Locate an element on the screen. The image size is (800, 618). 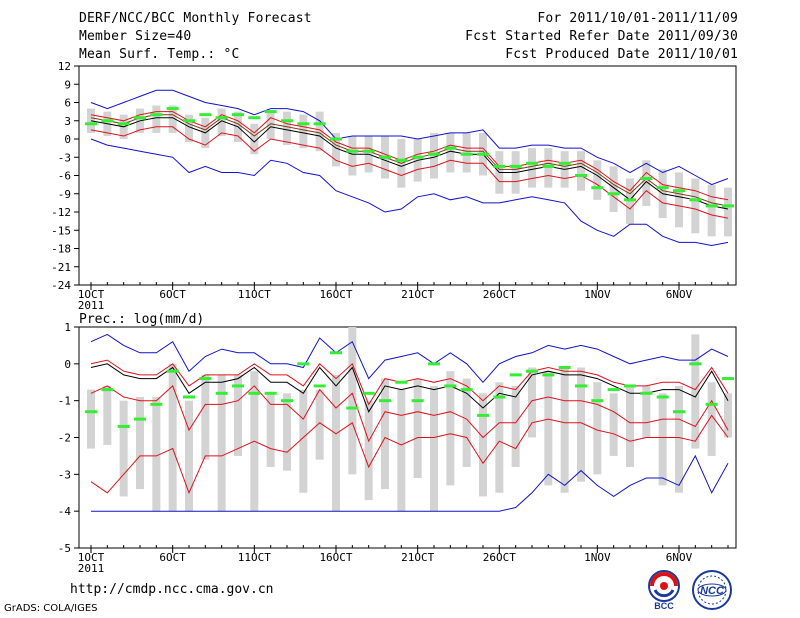
prec-x-tick-label: 26OCT is located at coordinates (499, 557).